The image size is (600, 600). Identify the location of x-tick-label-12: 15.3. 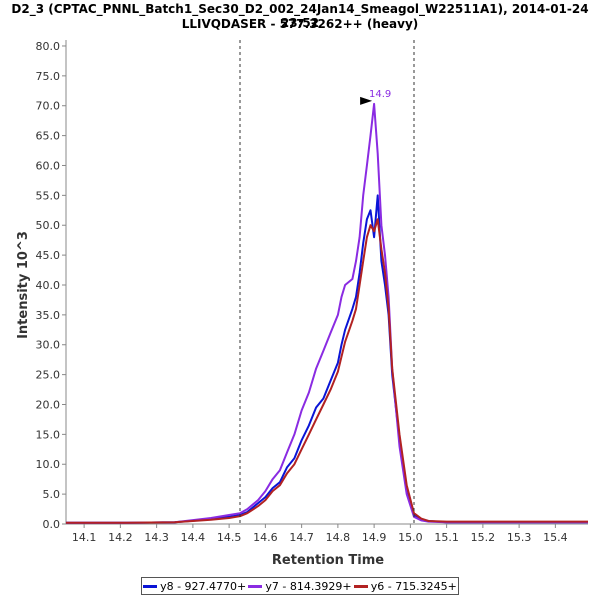
(519, 537).